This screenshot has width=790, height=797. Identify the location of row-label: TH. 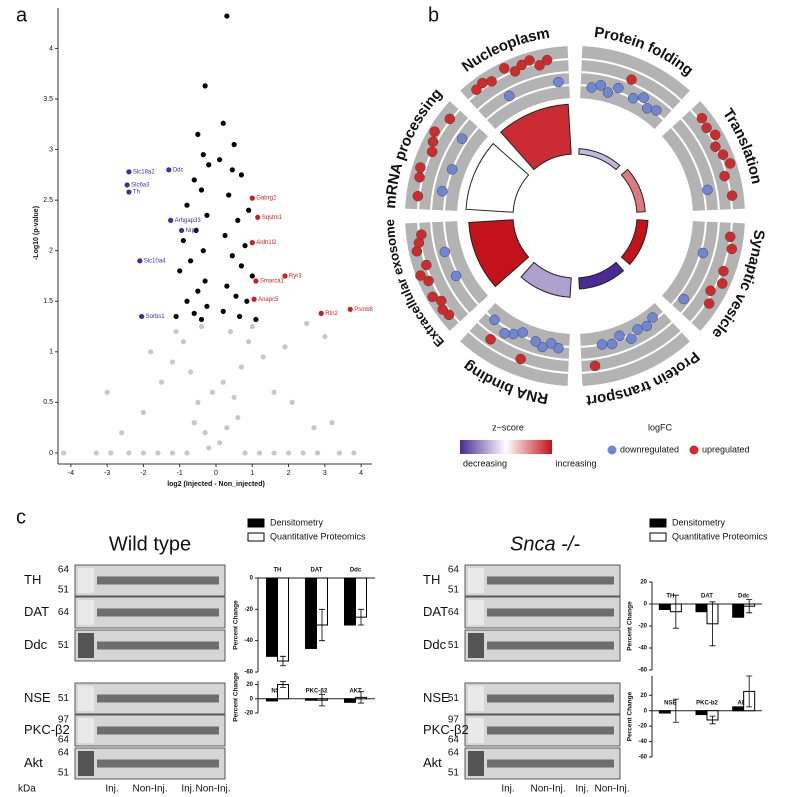
(431, 579).